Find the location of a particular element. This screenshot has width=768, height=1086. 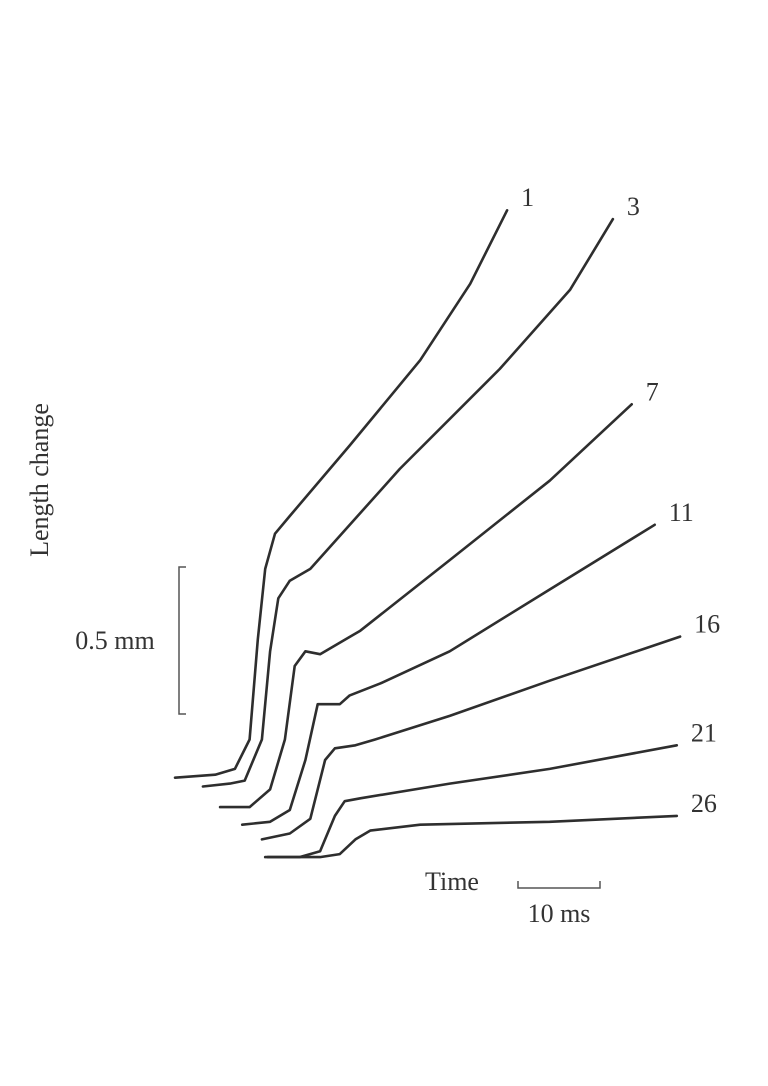

trace-label: 1 is located at coordinates (527, 197).